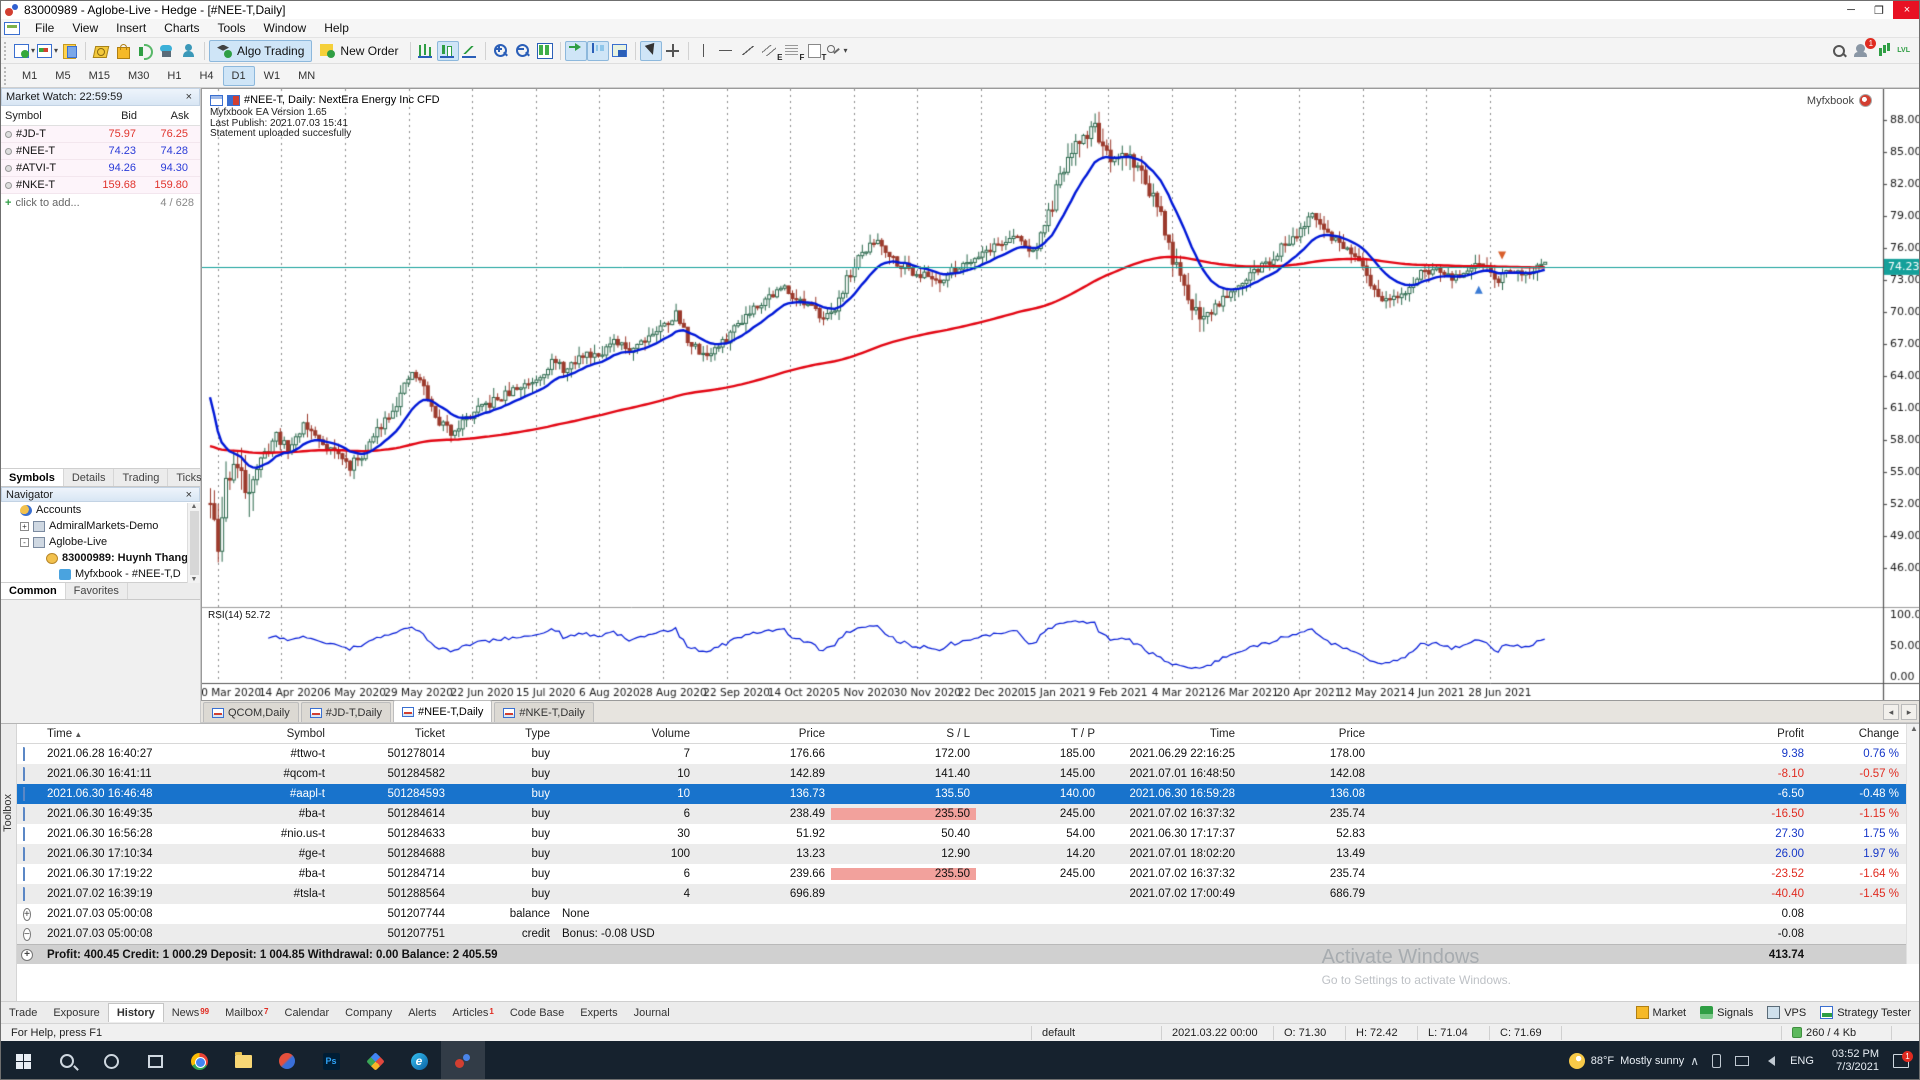 This screenshot has width=1920, height=1080. What do you see at coordinates (359, 51) in the screenshot?
I see `new-order-button: New Order` at bounding box center [359, 51].